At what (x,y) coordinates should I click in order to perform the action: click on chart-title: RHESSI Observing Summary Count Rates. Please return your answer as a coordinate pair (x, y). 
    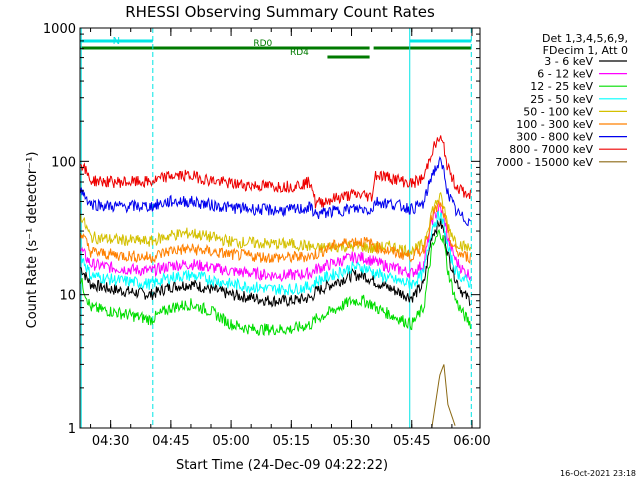
    Looking at the image, I should click on (280, 12).